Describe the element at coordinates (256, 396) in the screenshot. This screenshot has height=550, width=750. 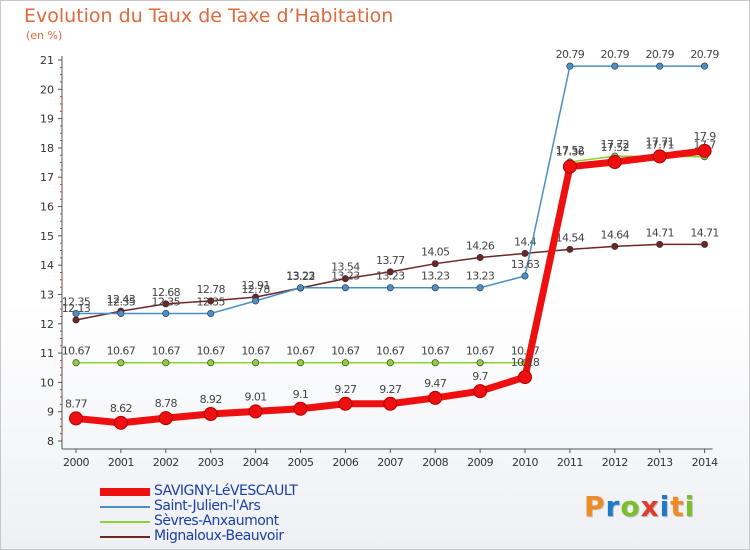
I see `data-label: 9.01` at that location.